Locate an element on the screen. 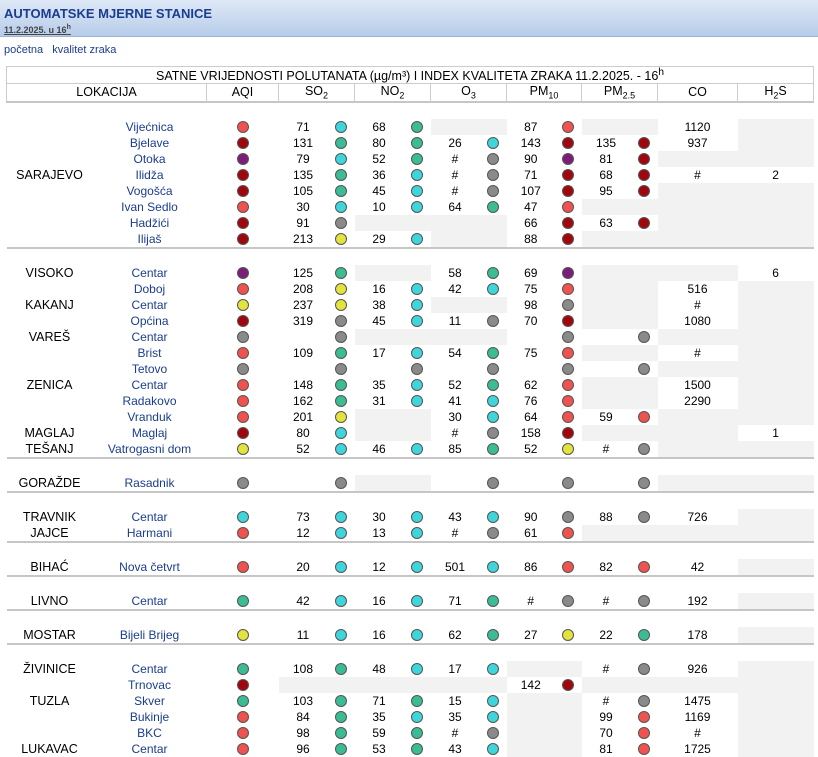 Image resolution: width=818 pixels, height=757 pixels. so2-cell: 201 is located at coordinates (317, 417).